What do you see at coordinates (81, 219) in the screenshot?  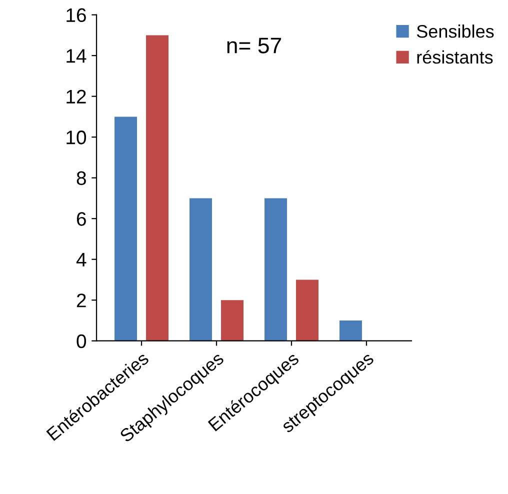 I see `y-tick-label: 6` at bounding box center [81, 219].